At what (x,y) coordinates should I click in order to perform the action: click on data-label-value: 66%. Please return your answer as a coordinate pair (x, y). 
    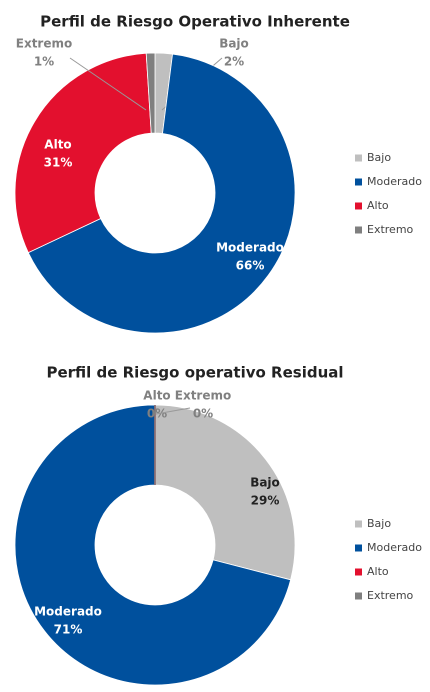
    Looking at the image, I should click on (250, 266).